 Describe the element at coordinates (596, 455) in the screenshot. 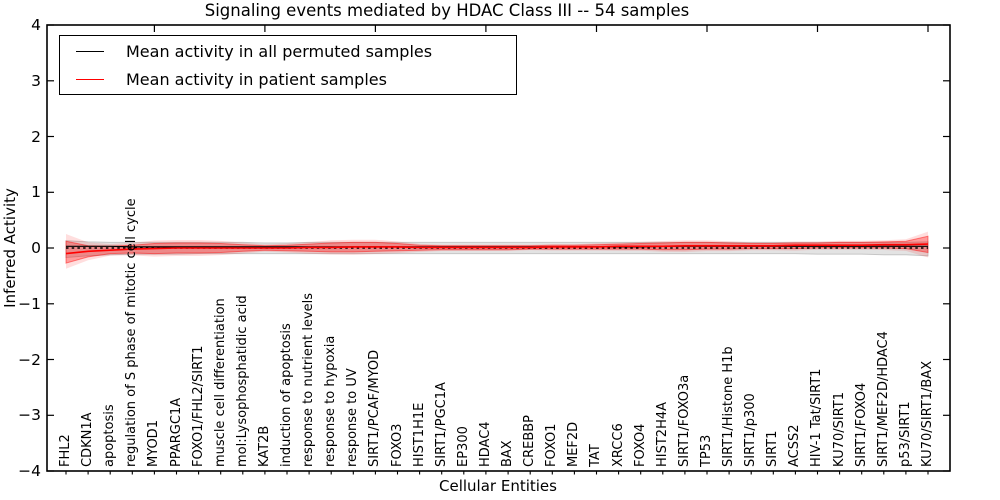

I see `x-tick-label: TAT` at that location.